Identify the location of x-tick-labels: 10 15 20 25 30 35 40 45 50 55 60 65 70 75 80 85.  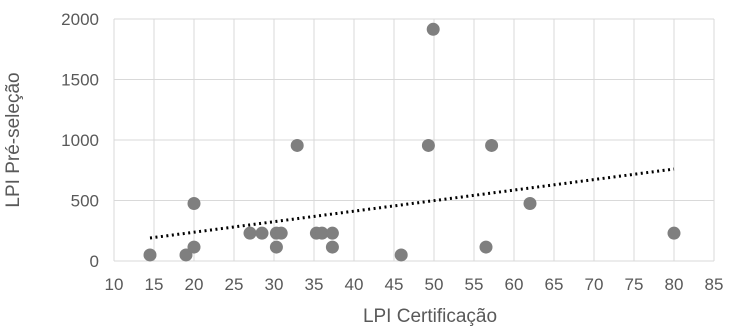
(414, 284).